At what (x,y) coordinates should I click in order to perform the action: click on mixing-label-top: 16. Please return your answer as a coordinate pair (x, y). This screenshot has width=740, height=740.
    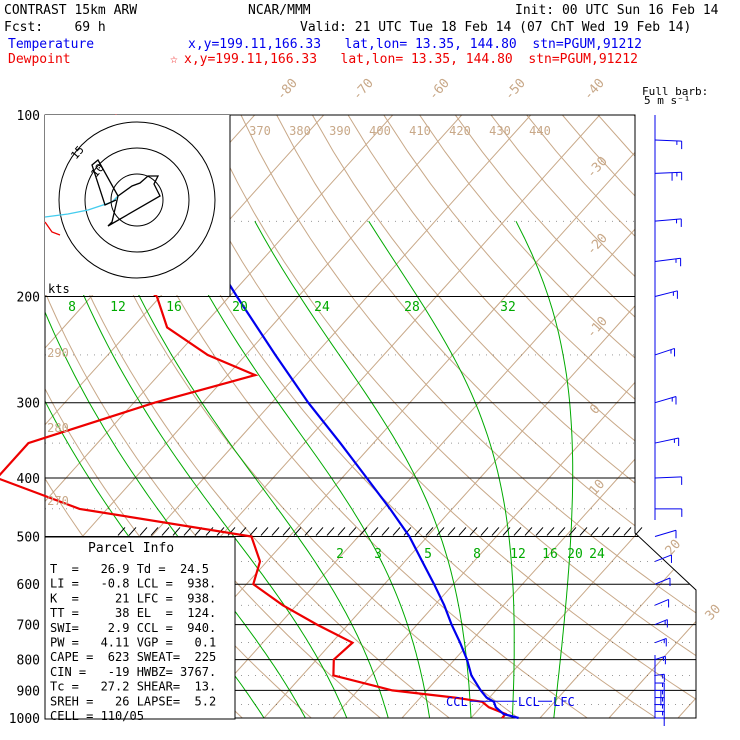
    Looking at the image, I should click on (174, 307).